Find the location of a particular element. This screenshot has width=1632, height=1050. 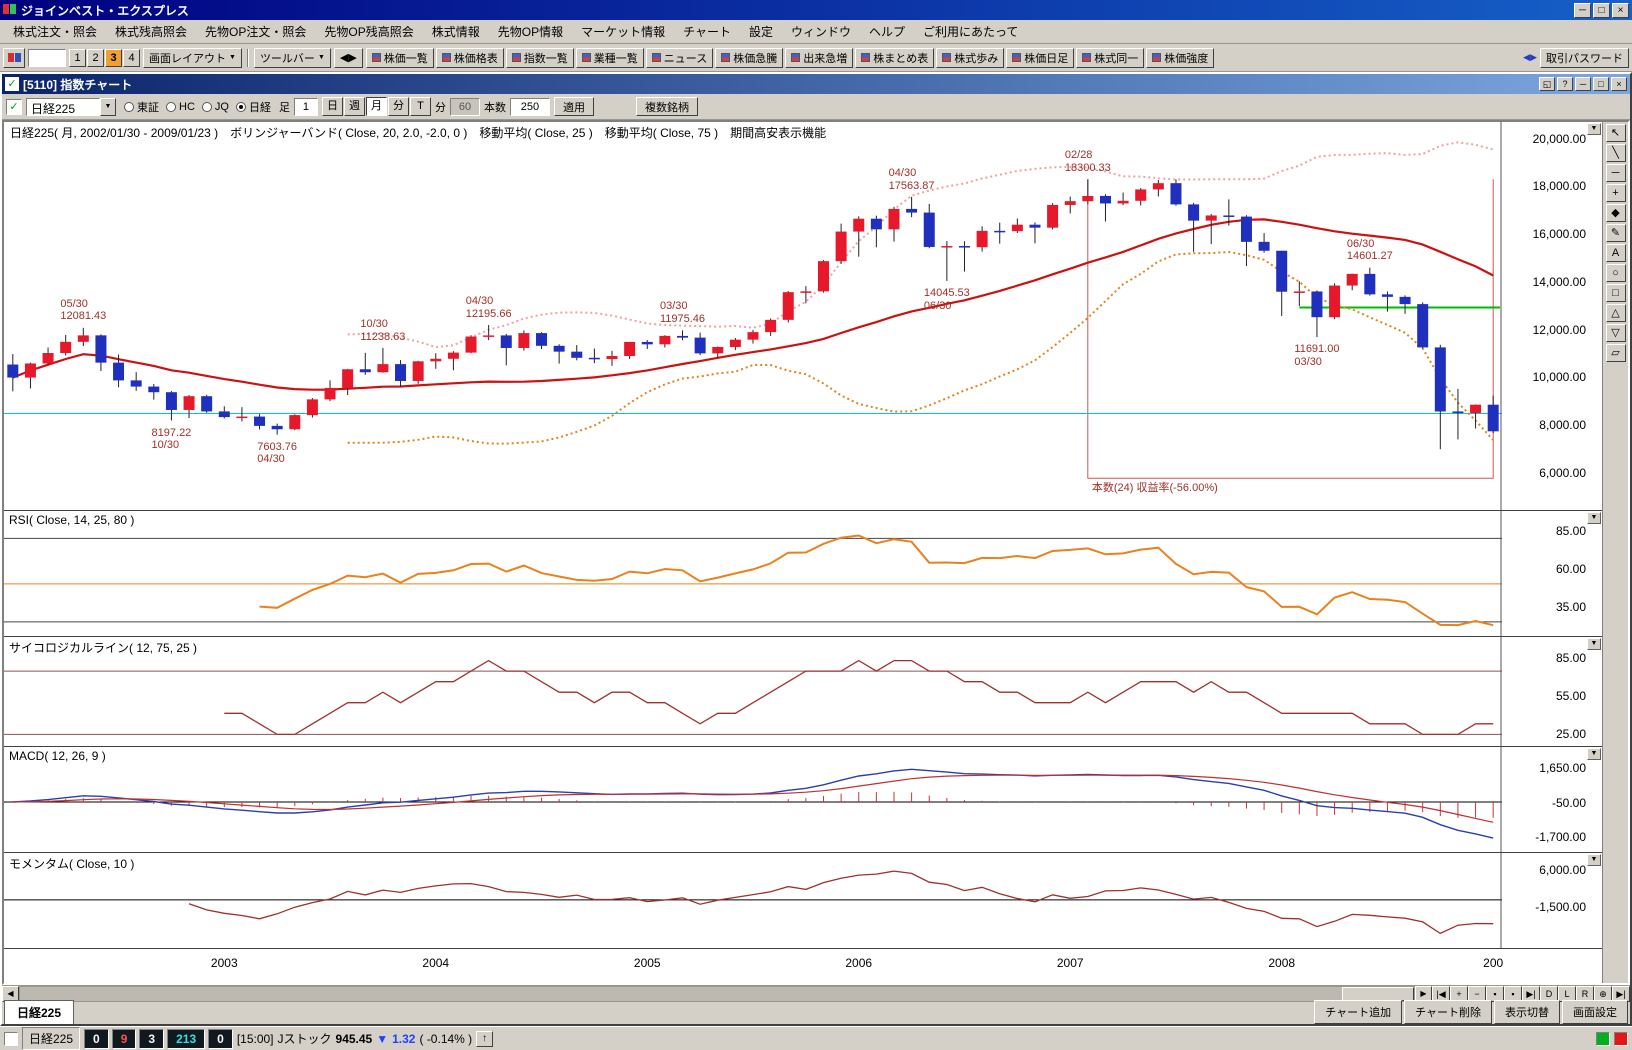

chart-action-button: チャート削除 is located at coordinates (1448, 1012).